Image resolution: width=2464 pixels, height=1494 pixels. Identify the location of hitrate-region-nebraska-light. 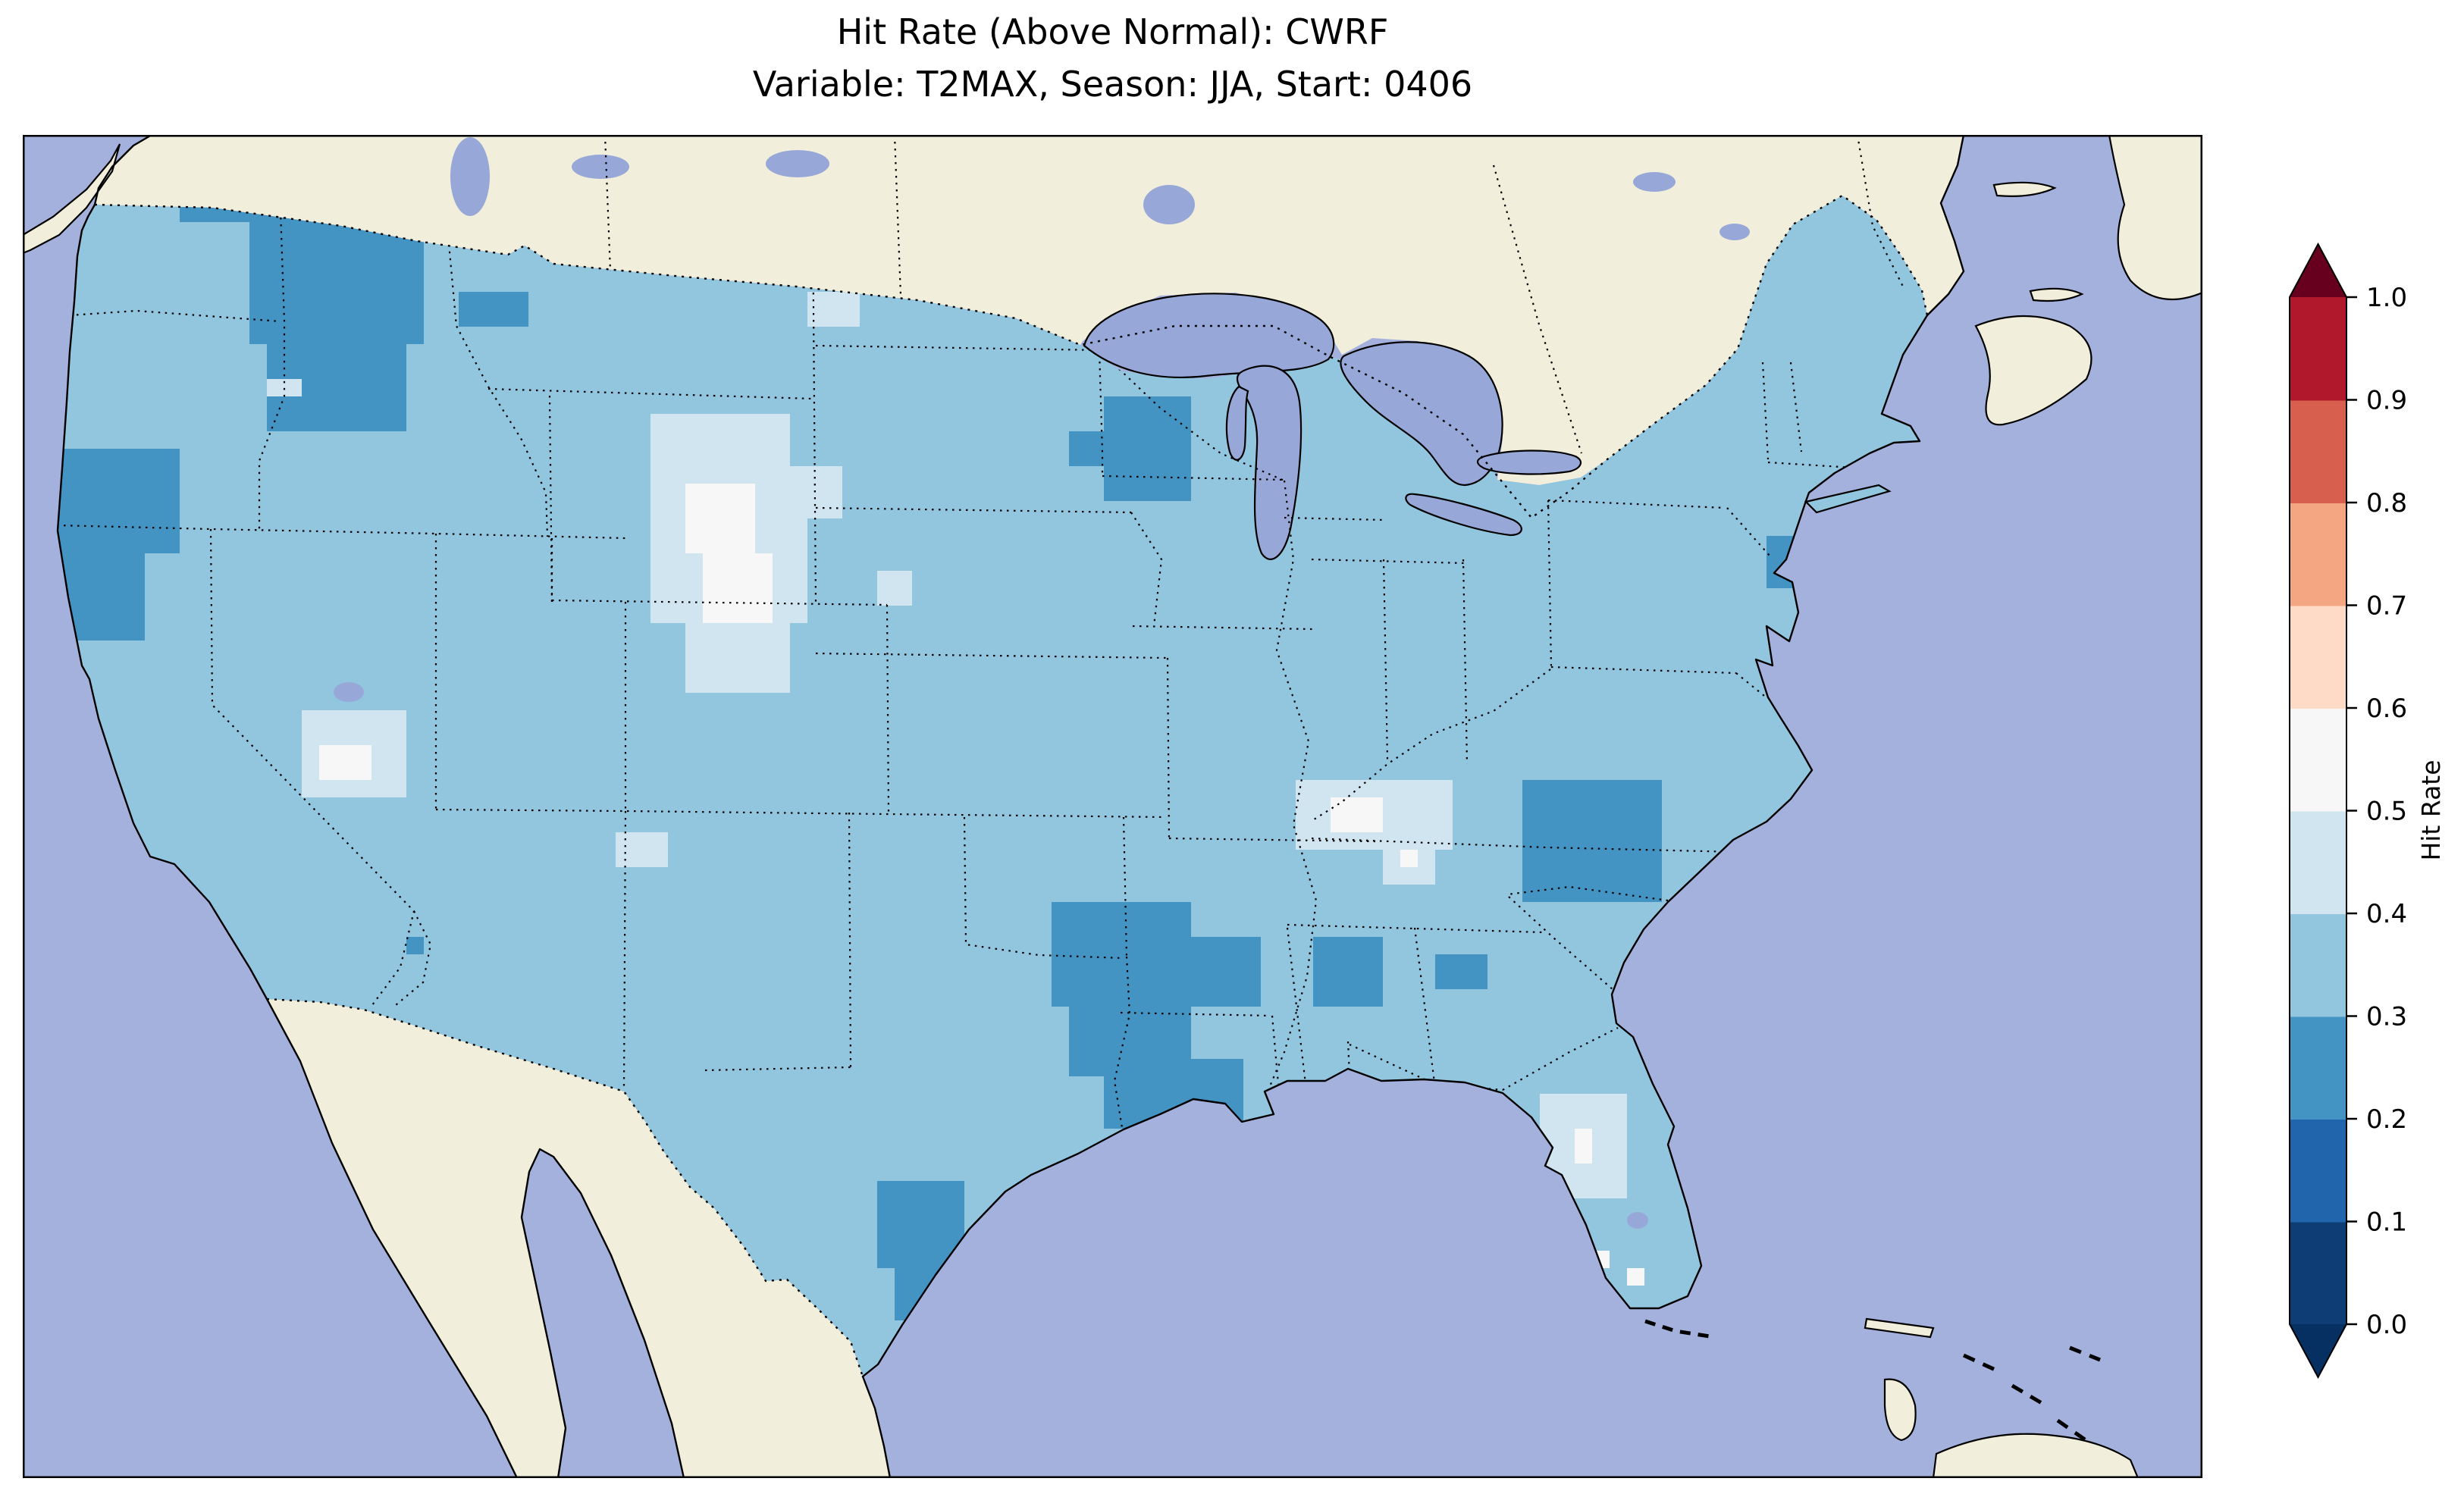
(816, 492).